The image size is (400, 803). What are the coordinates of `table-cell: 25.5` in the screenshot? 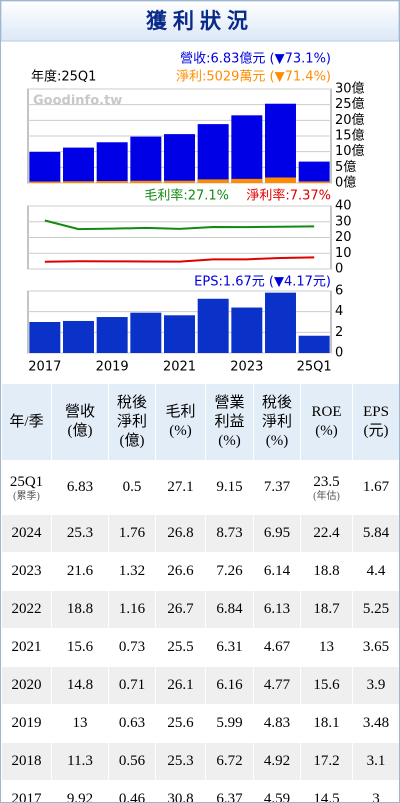 It's located at (180, 647).